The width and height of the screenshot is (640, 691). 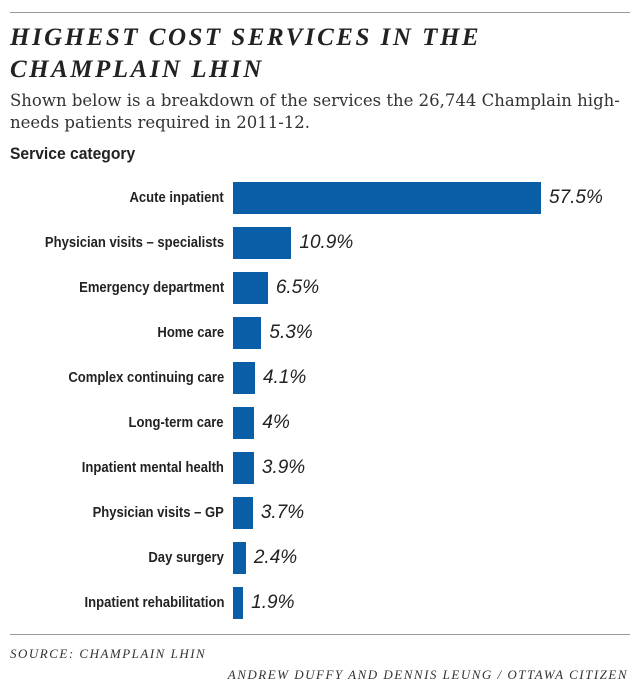 I want to click on category-label: Complex continuing care, so click(x=146, y=378).